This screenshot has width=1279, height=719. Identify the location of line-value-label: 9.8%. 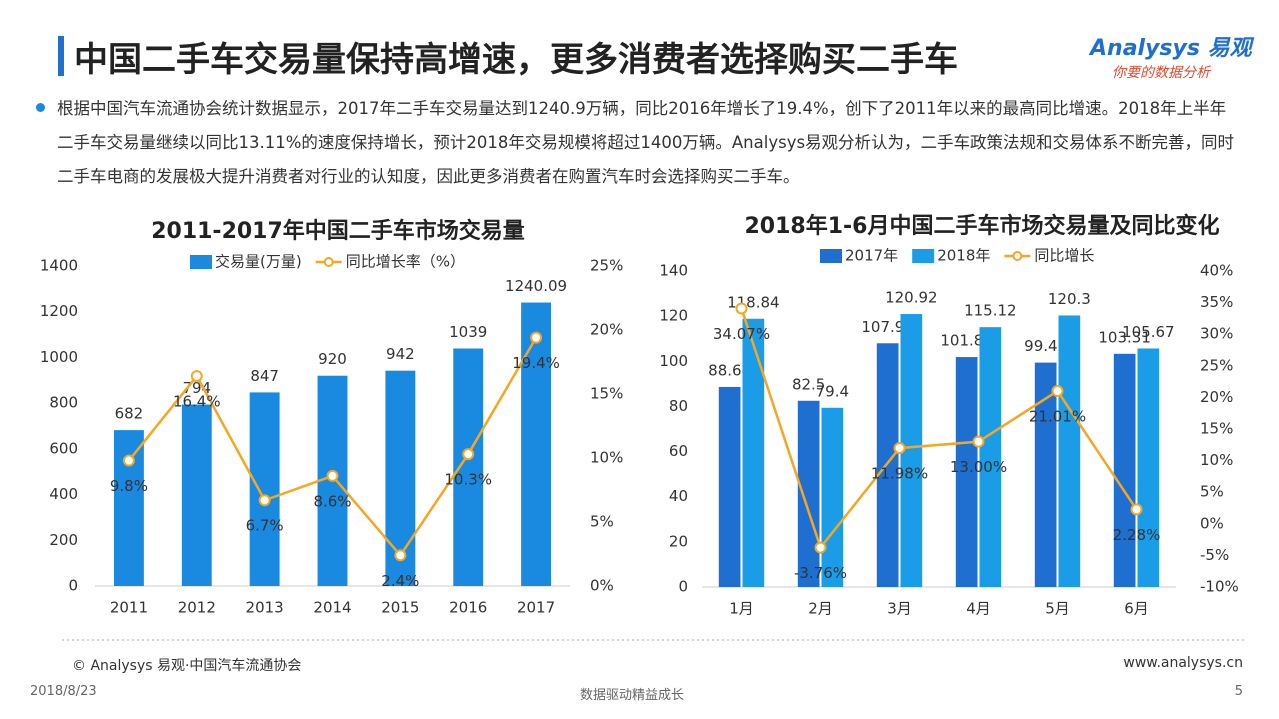
(129, 486).